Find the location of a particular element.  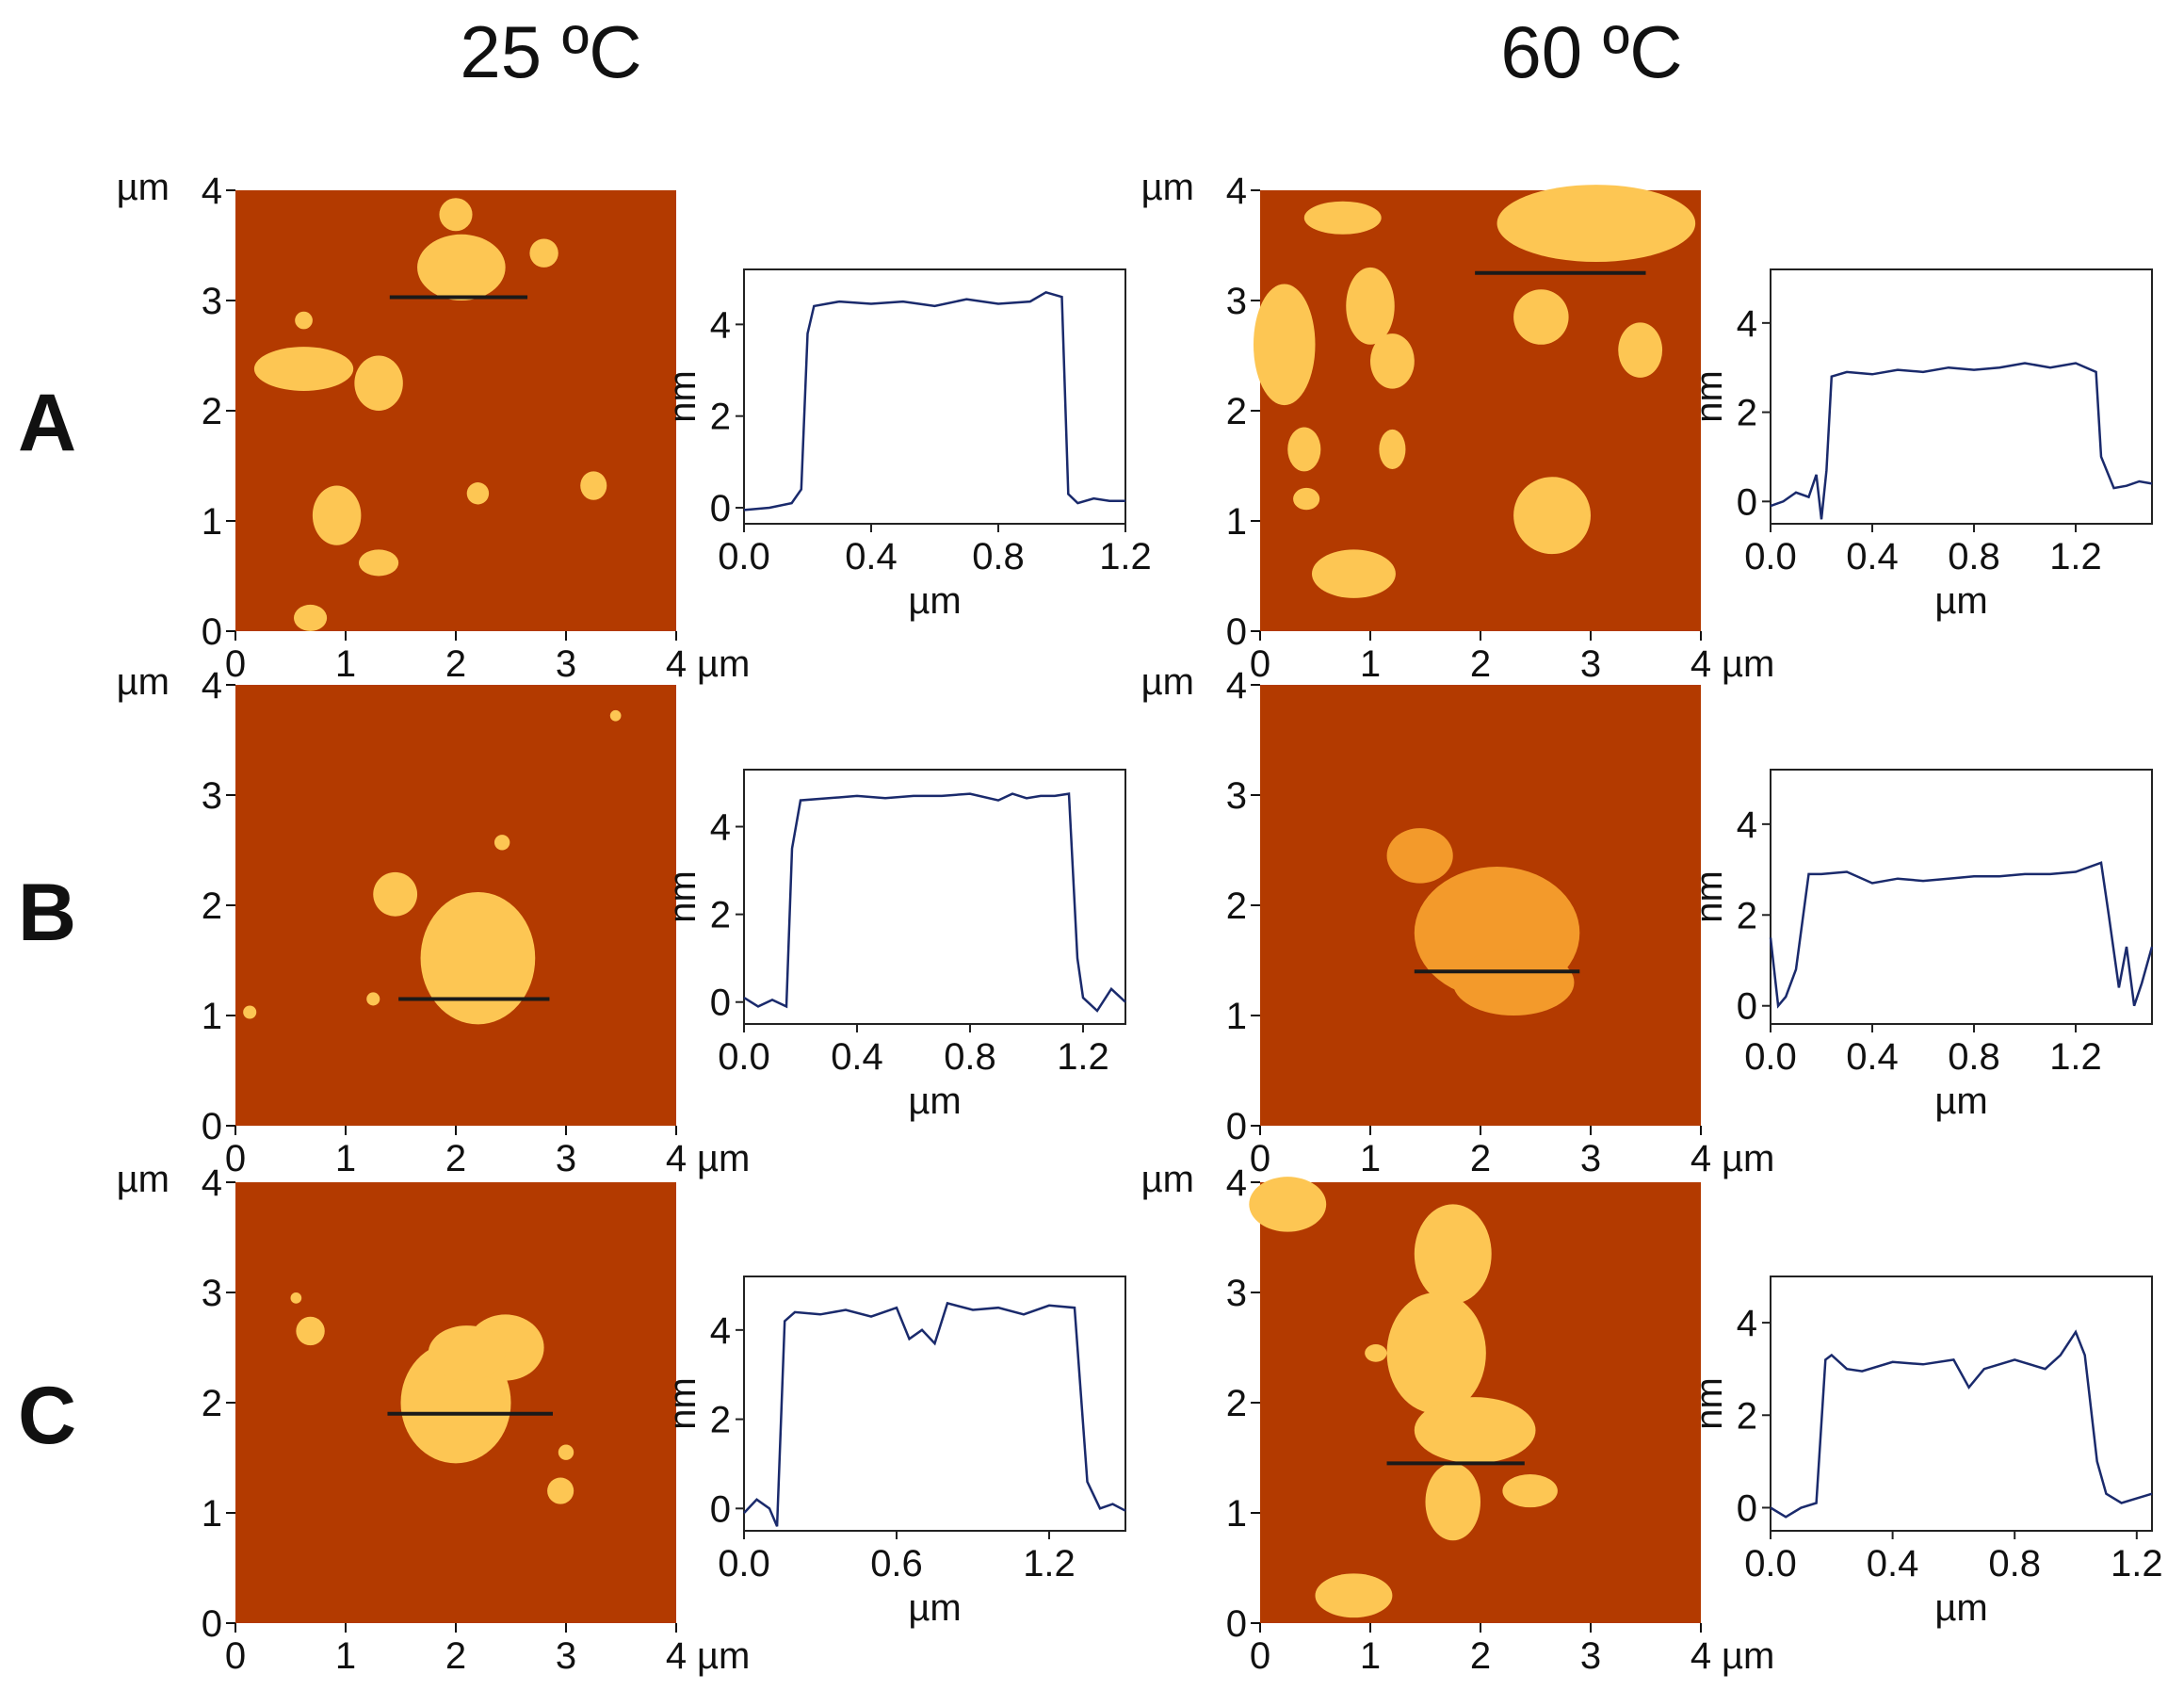

height-profile-b-25c: 0.0 0.4 0.8 1.2 0 2 4 µm nm is located at coordinates (894, 945).